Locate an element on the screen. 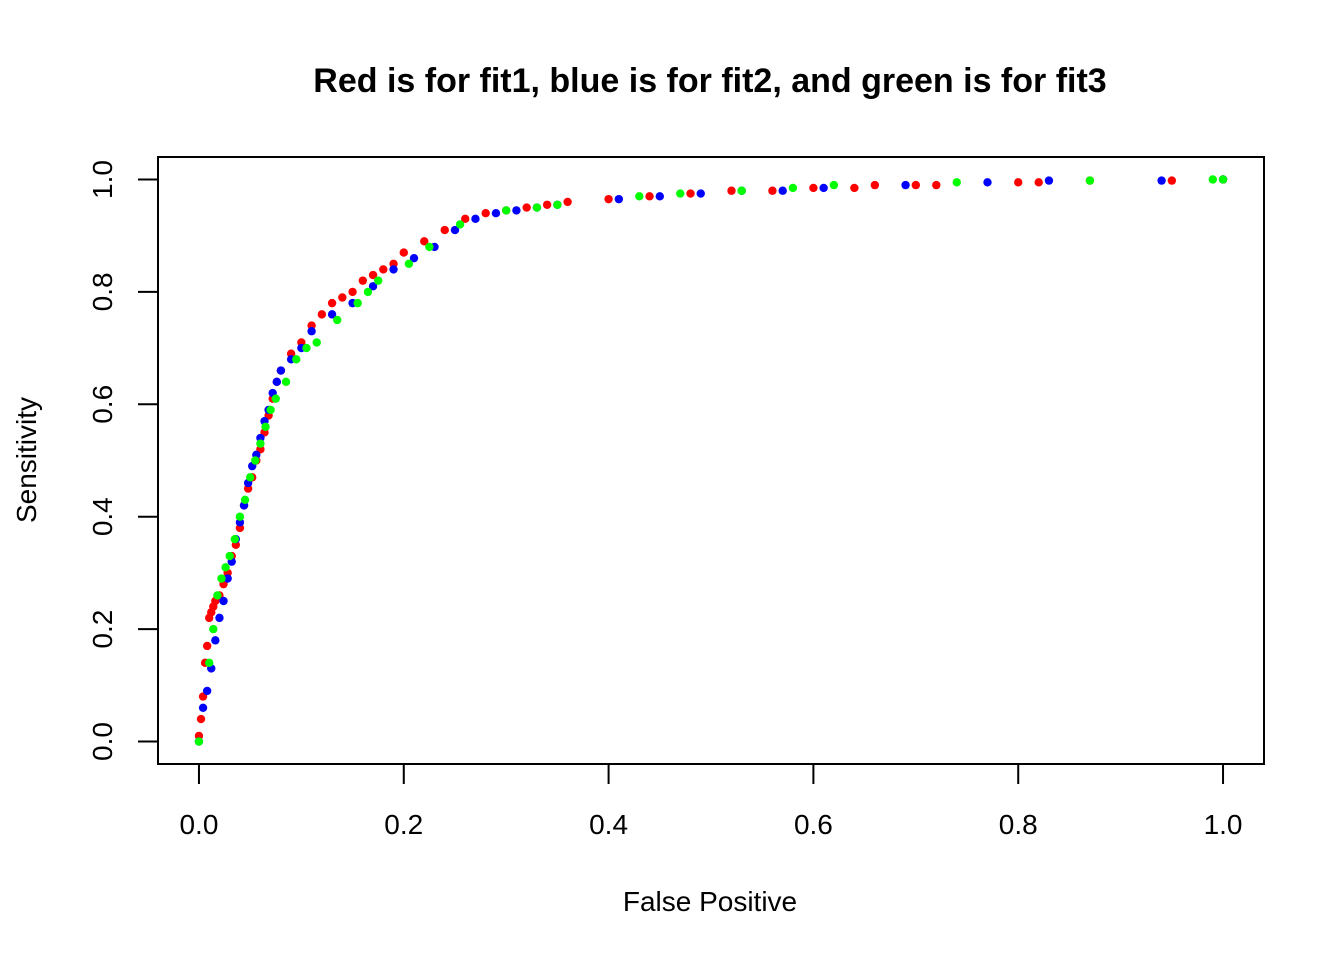 This screenshot has width=1344, height=960. y-tick-label: 0.4 is located at coordinates (102, 516).